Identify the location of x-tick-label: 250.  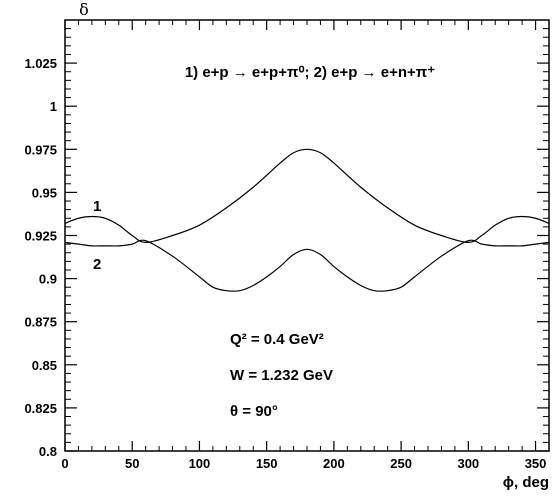
(401, 463).